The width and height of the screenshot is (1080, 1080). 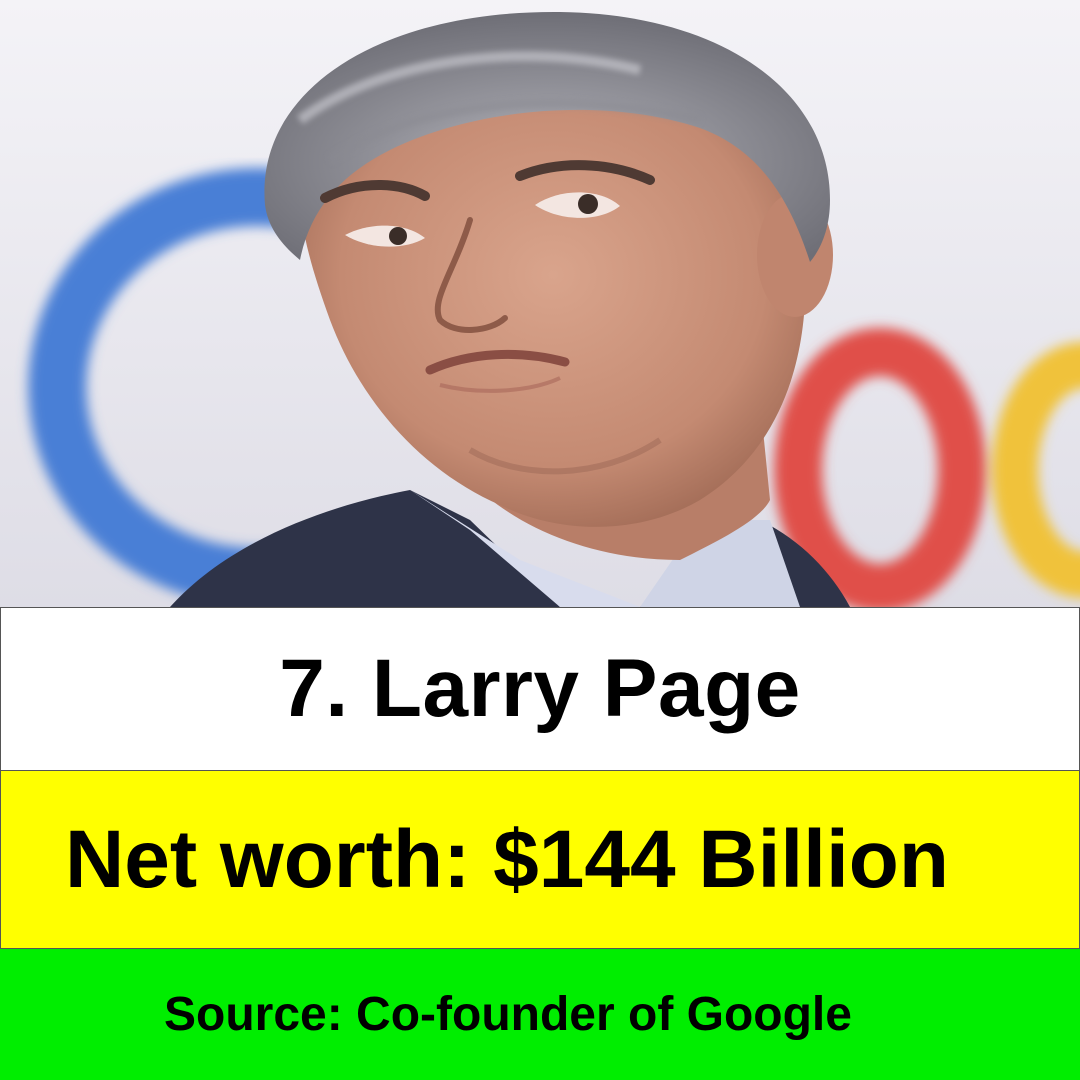 What do you see at coordinates (585, 172) in the screenshot?
I see `right-eyebrow` at bounding box center [585, 172].